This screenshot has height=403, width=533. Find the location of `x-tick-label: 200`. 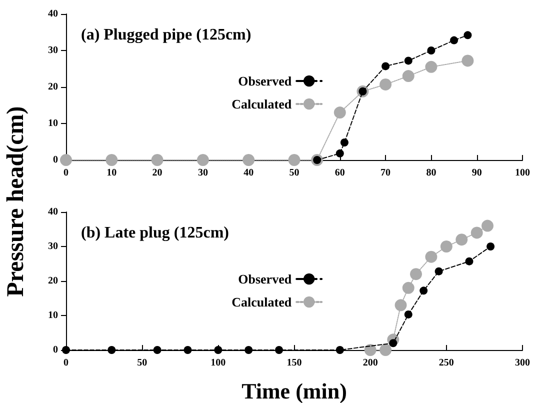

x-tick-label: 200 is located at coordinates (370, 363).